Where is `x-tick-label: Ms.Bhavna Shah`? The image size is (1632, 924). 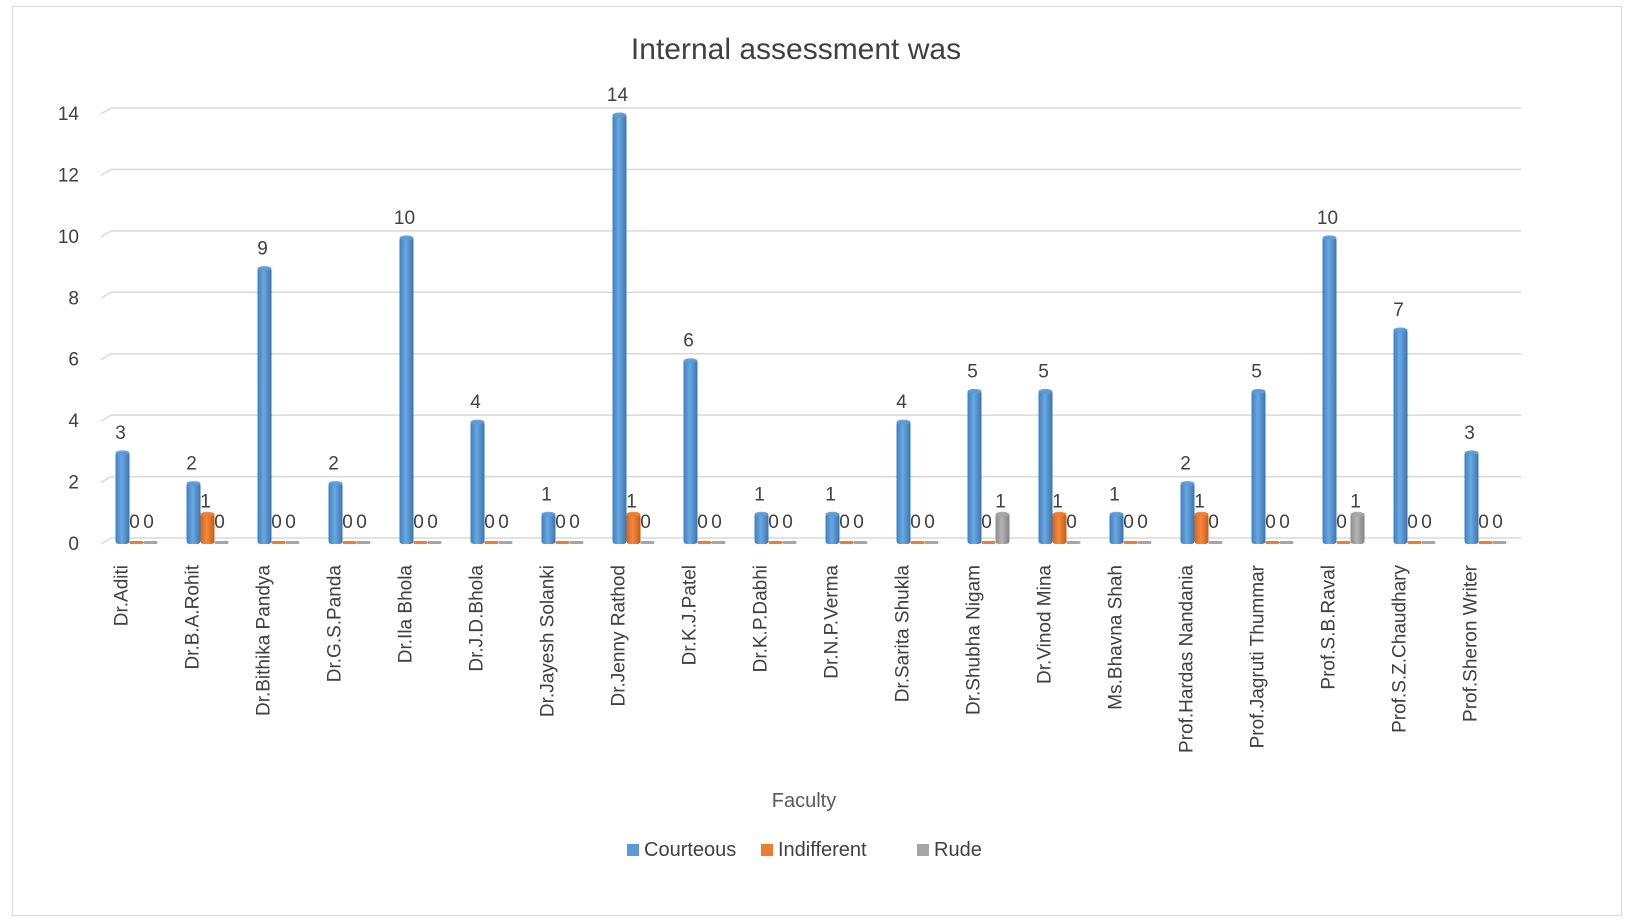 x-tick-label: Ms.Bhavna Shah is located at coordinates (1116, 637).